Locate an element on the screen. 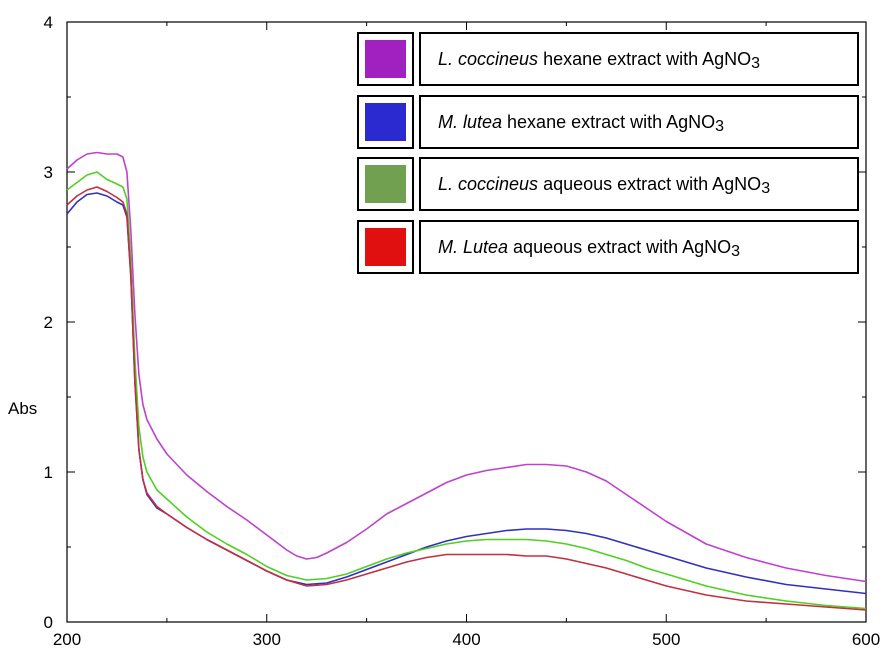  legend-item: M. Lutea aqueous extract with AgNO3 is located at coordinates (608, 247).